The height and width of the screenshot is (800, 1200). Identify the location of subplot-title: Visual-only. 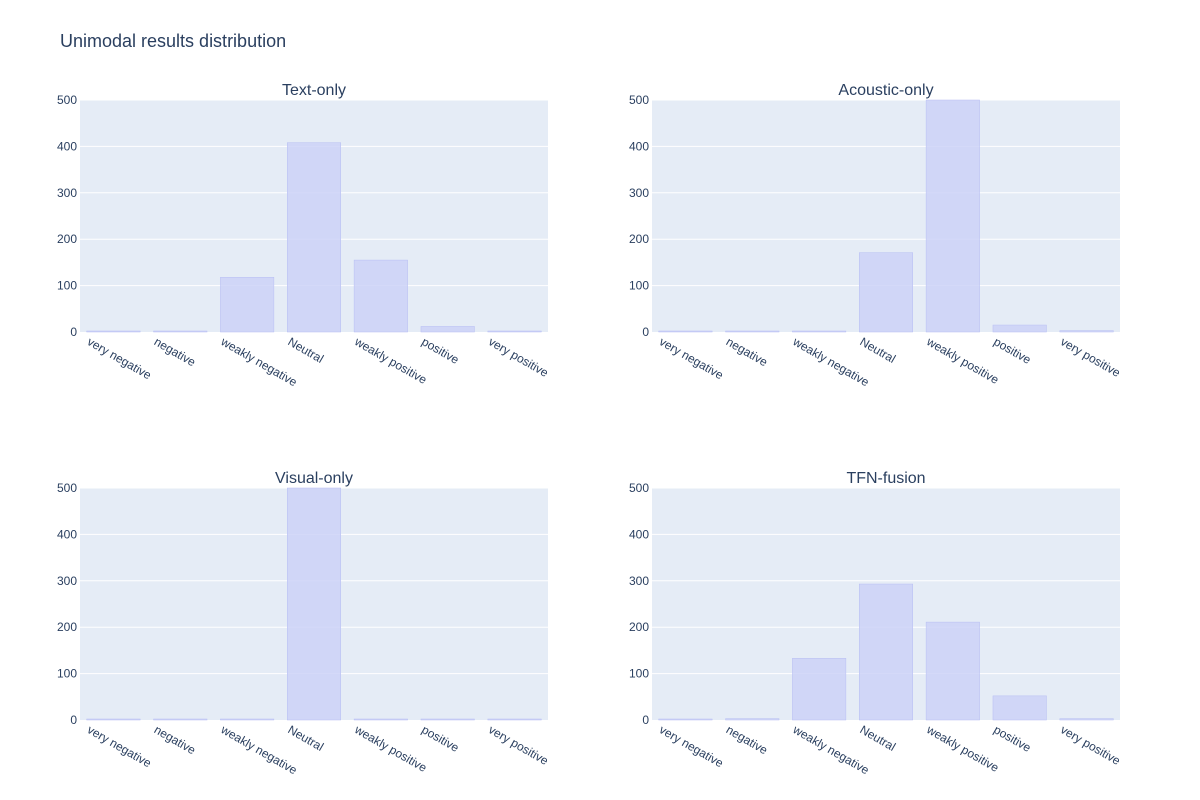
(314, 478).